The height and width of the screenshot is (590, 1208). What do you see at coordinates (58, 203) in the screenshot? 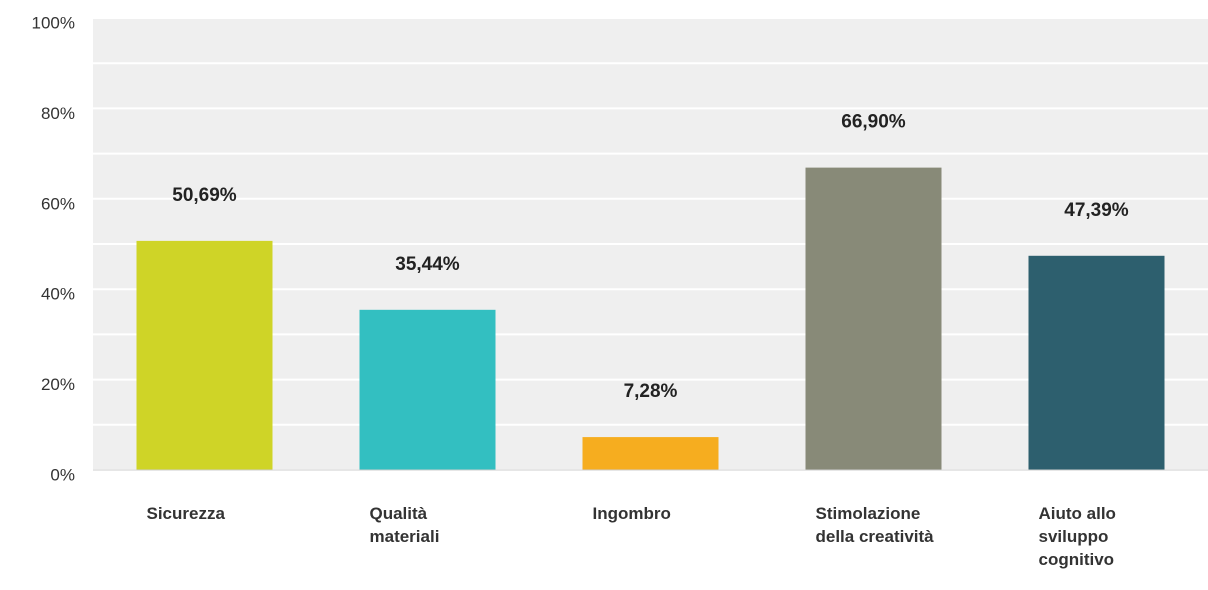
I see `y-tick-label: 60%` at bounding box center [58, 203].